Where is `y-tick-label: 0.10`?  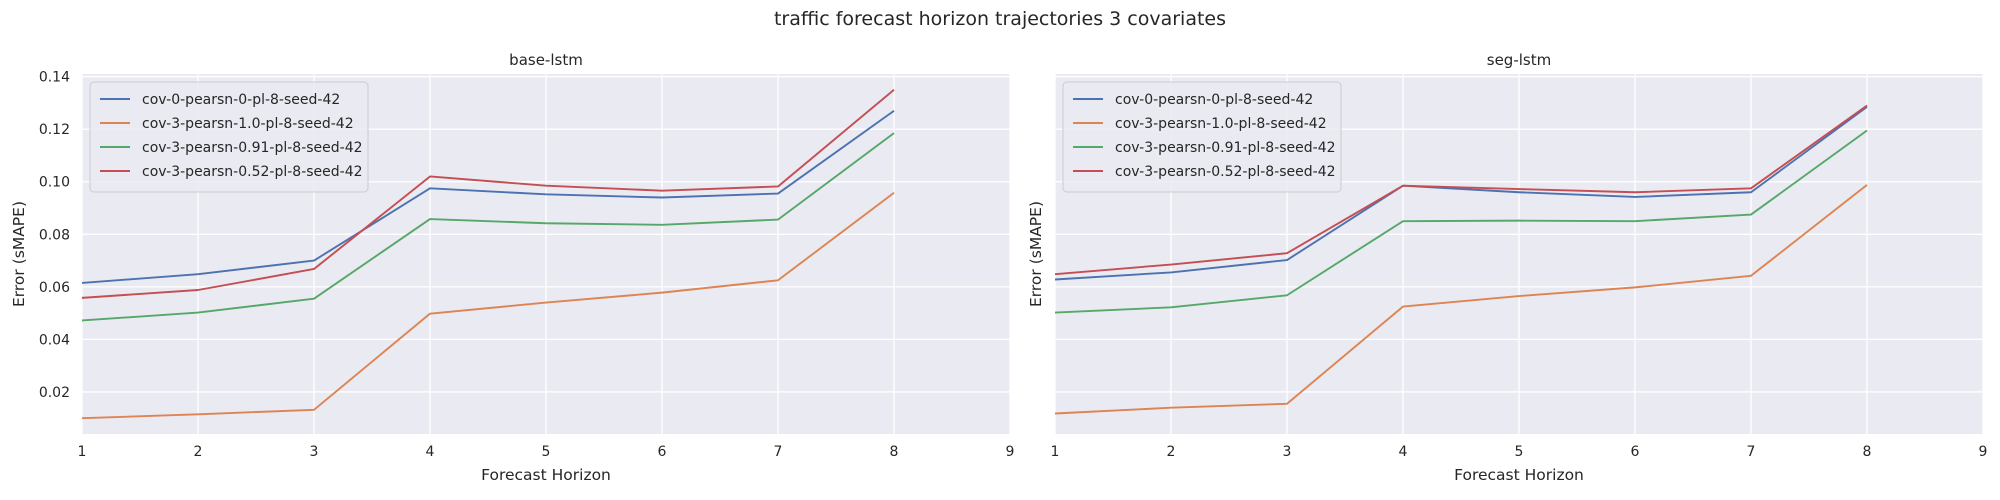
y-tick-label: 0.10 is located at coordinates (54, 183).